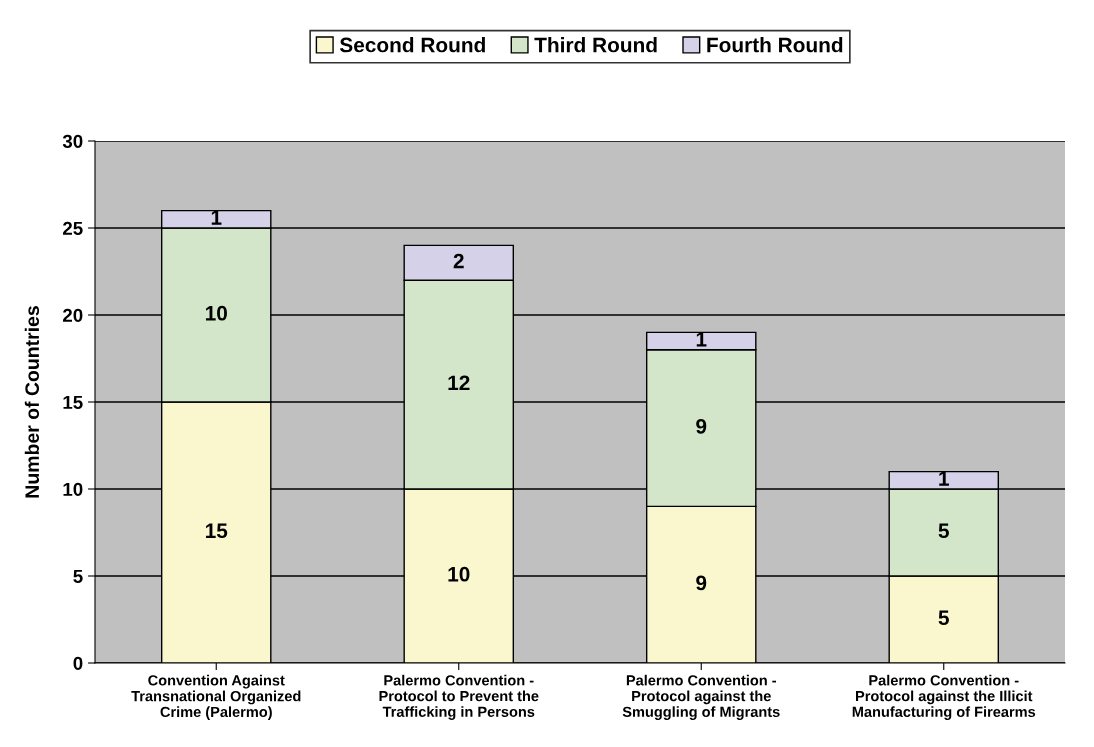 The height and width of the screenshot is (747, 1094). I want to click on data-label: 15, so click(216, 531).